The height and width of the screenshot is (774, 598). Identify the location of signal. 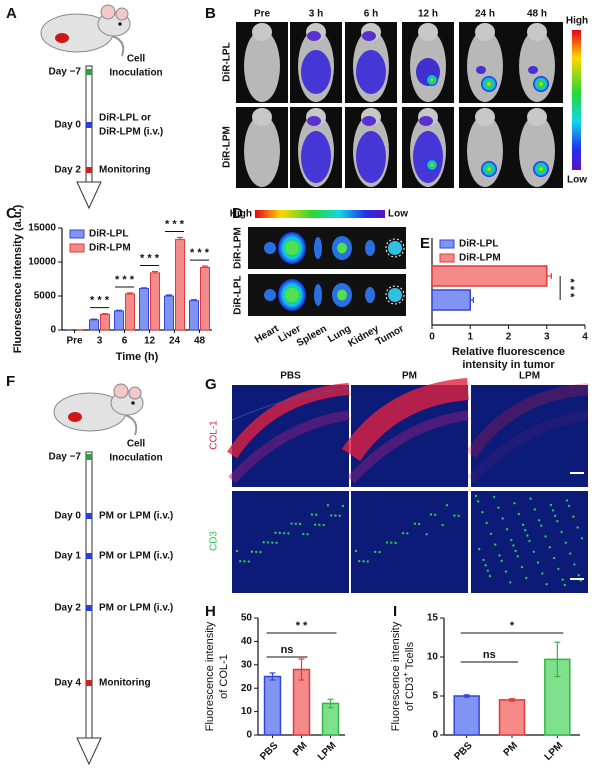
(316, 157).